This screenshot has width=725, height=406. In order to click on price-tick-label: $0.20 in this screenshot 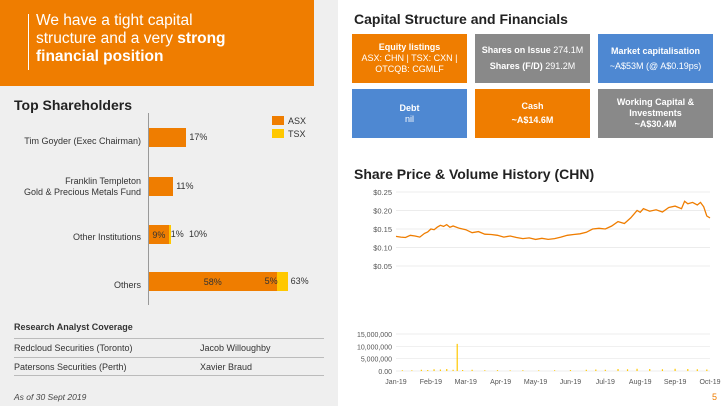, I will do `click(382, 211)`.